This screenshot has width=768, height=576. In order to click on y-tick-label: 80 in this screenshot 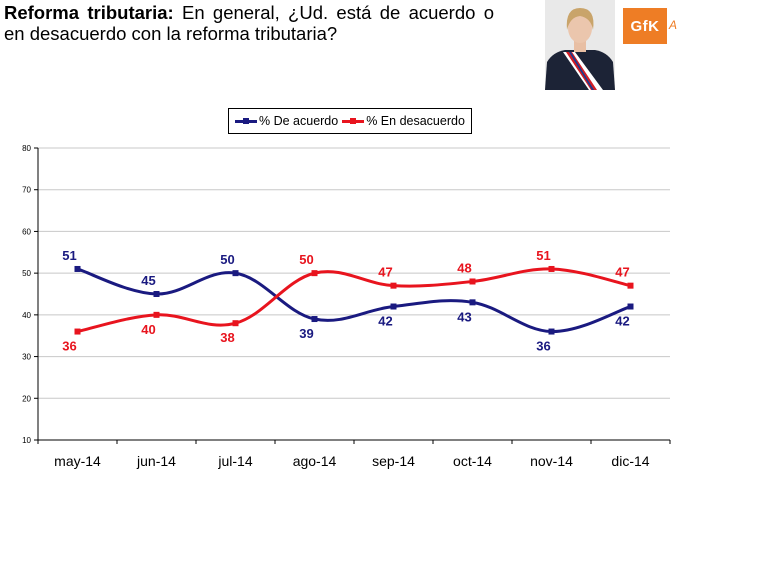, I will do `click(26, 148)`.